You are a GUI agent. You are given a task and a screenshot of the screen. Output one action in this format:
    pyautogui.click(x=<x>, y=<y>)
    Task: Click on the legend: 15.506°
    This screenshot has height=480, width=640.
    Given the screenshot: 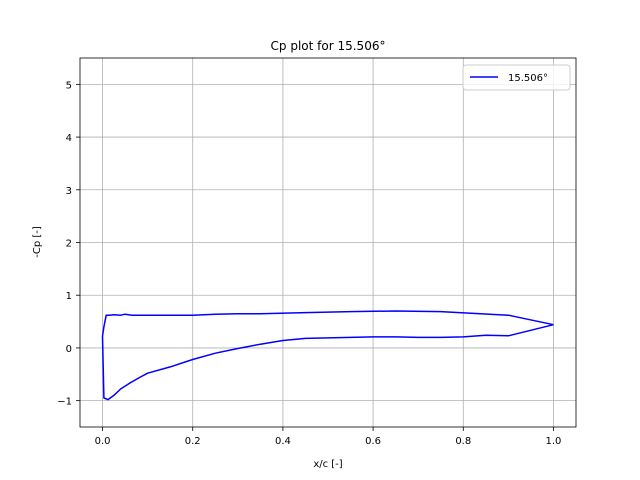 What is the action you would take?
    pyautogui.click(x=516, y=77)
    